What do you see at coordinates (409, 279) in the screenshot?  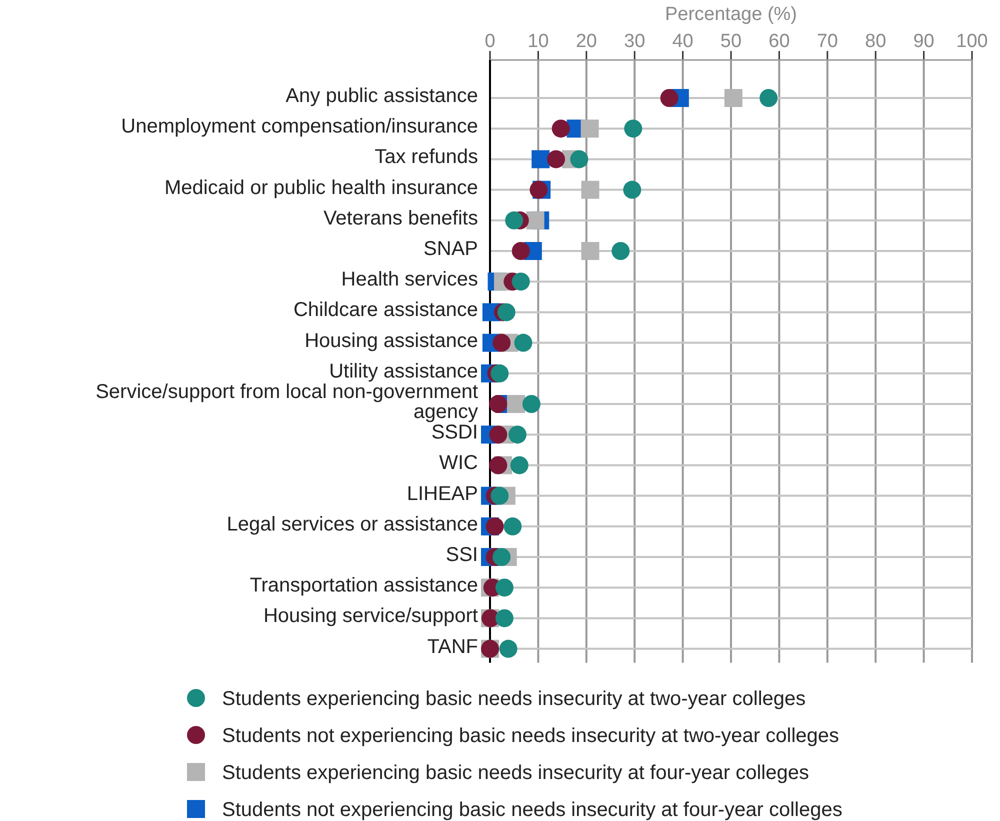 I see `y-tick-label: Health services` at bounding box center [409, 279].